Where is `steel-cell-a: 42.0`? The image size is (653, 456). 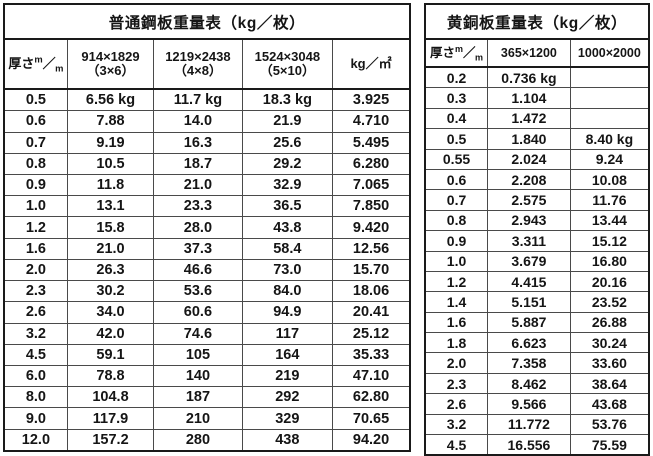 steel-cell-a: 42.0 is located at coordinates (110, 333).